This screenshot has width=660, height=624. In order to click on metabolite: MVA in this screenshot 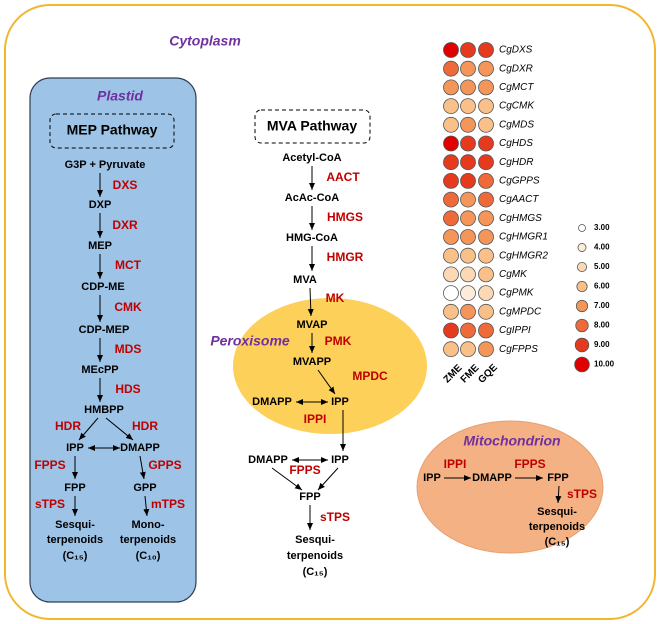, I will do `click(305, 280)`.